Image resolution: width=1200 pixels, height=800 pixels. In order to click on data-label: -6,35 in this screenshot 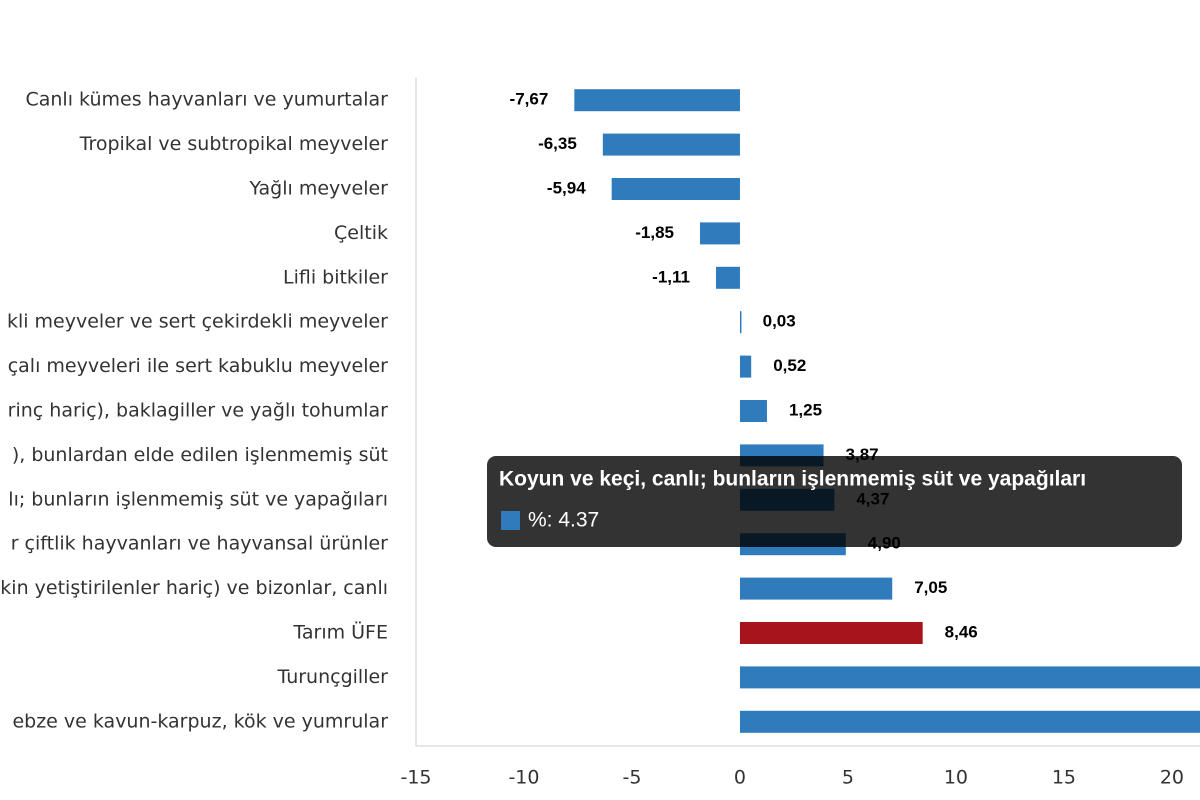, I will do `click(557, 143)`.